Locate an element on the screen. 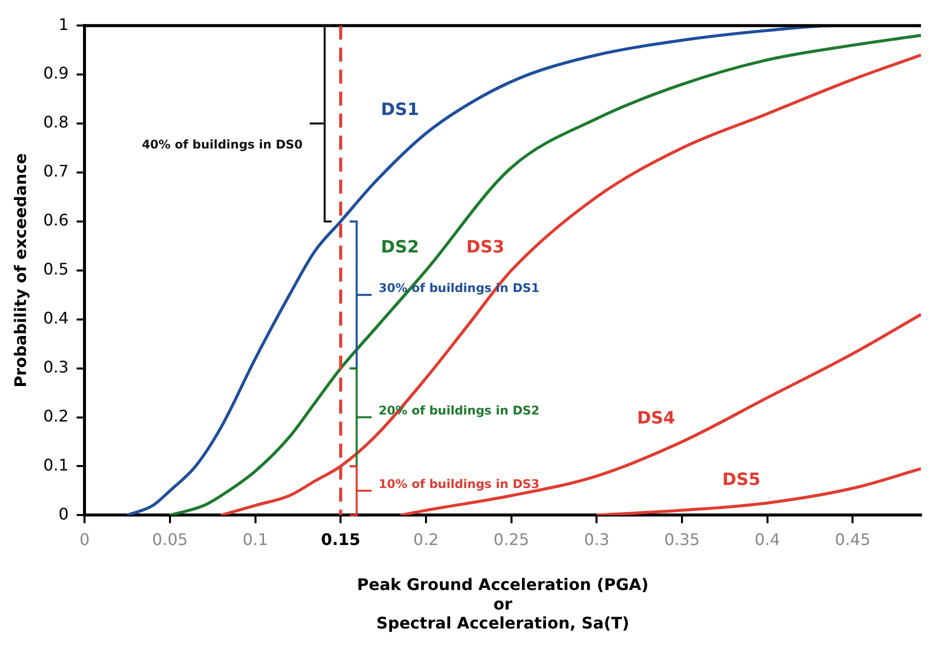 Image resolution: width=935 pixels, height=649 pixels. y-tick-label: 0.6 is located at coordinates (56, 220).